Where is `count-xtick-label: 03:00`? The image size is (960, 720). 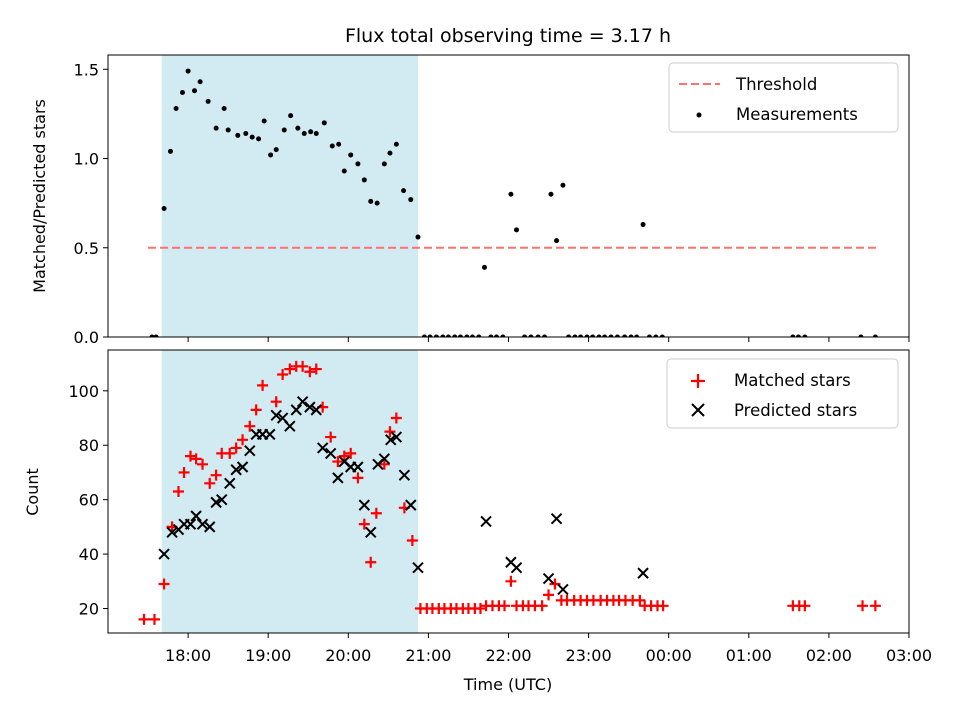 count-xtick-label: 03:00 is located at coordinates (909, 655).